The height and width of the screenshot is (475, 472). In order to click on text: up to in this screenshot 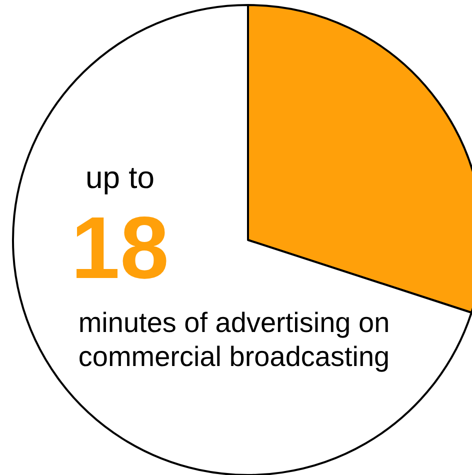, I will do `click(120, 177)`.